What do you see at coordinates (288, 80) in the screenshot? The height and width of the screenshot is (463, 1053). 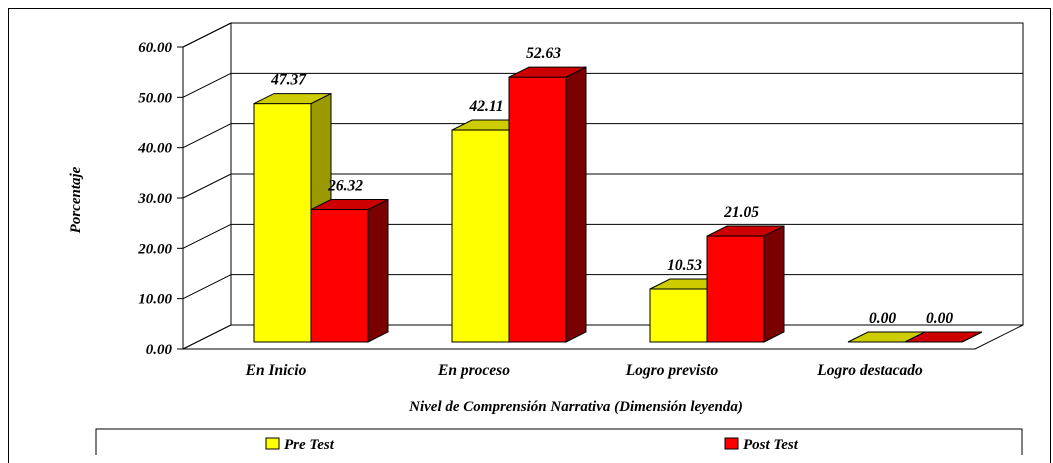 I see `data-label: 47.37` at bounding box center [288, 80].